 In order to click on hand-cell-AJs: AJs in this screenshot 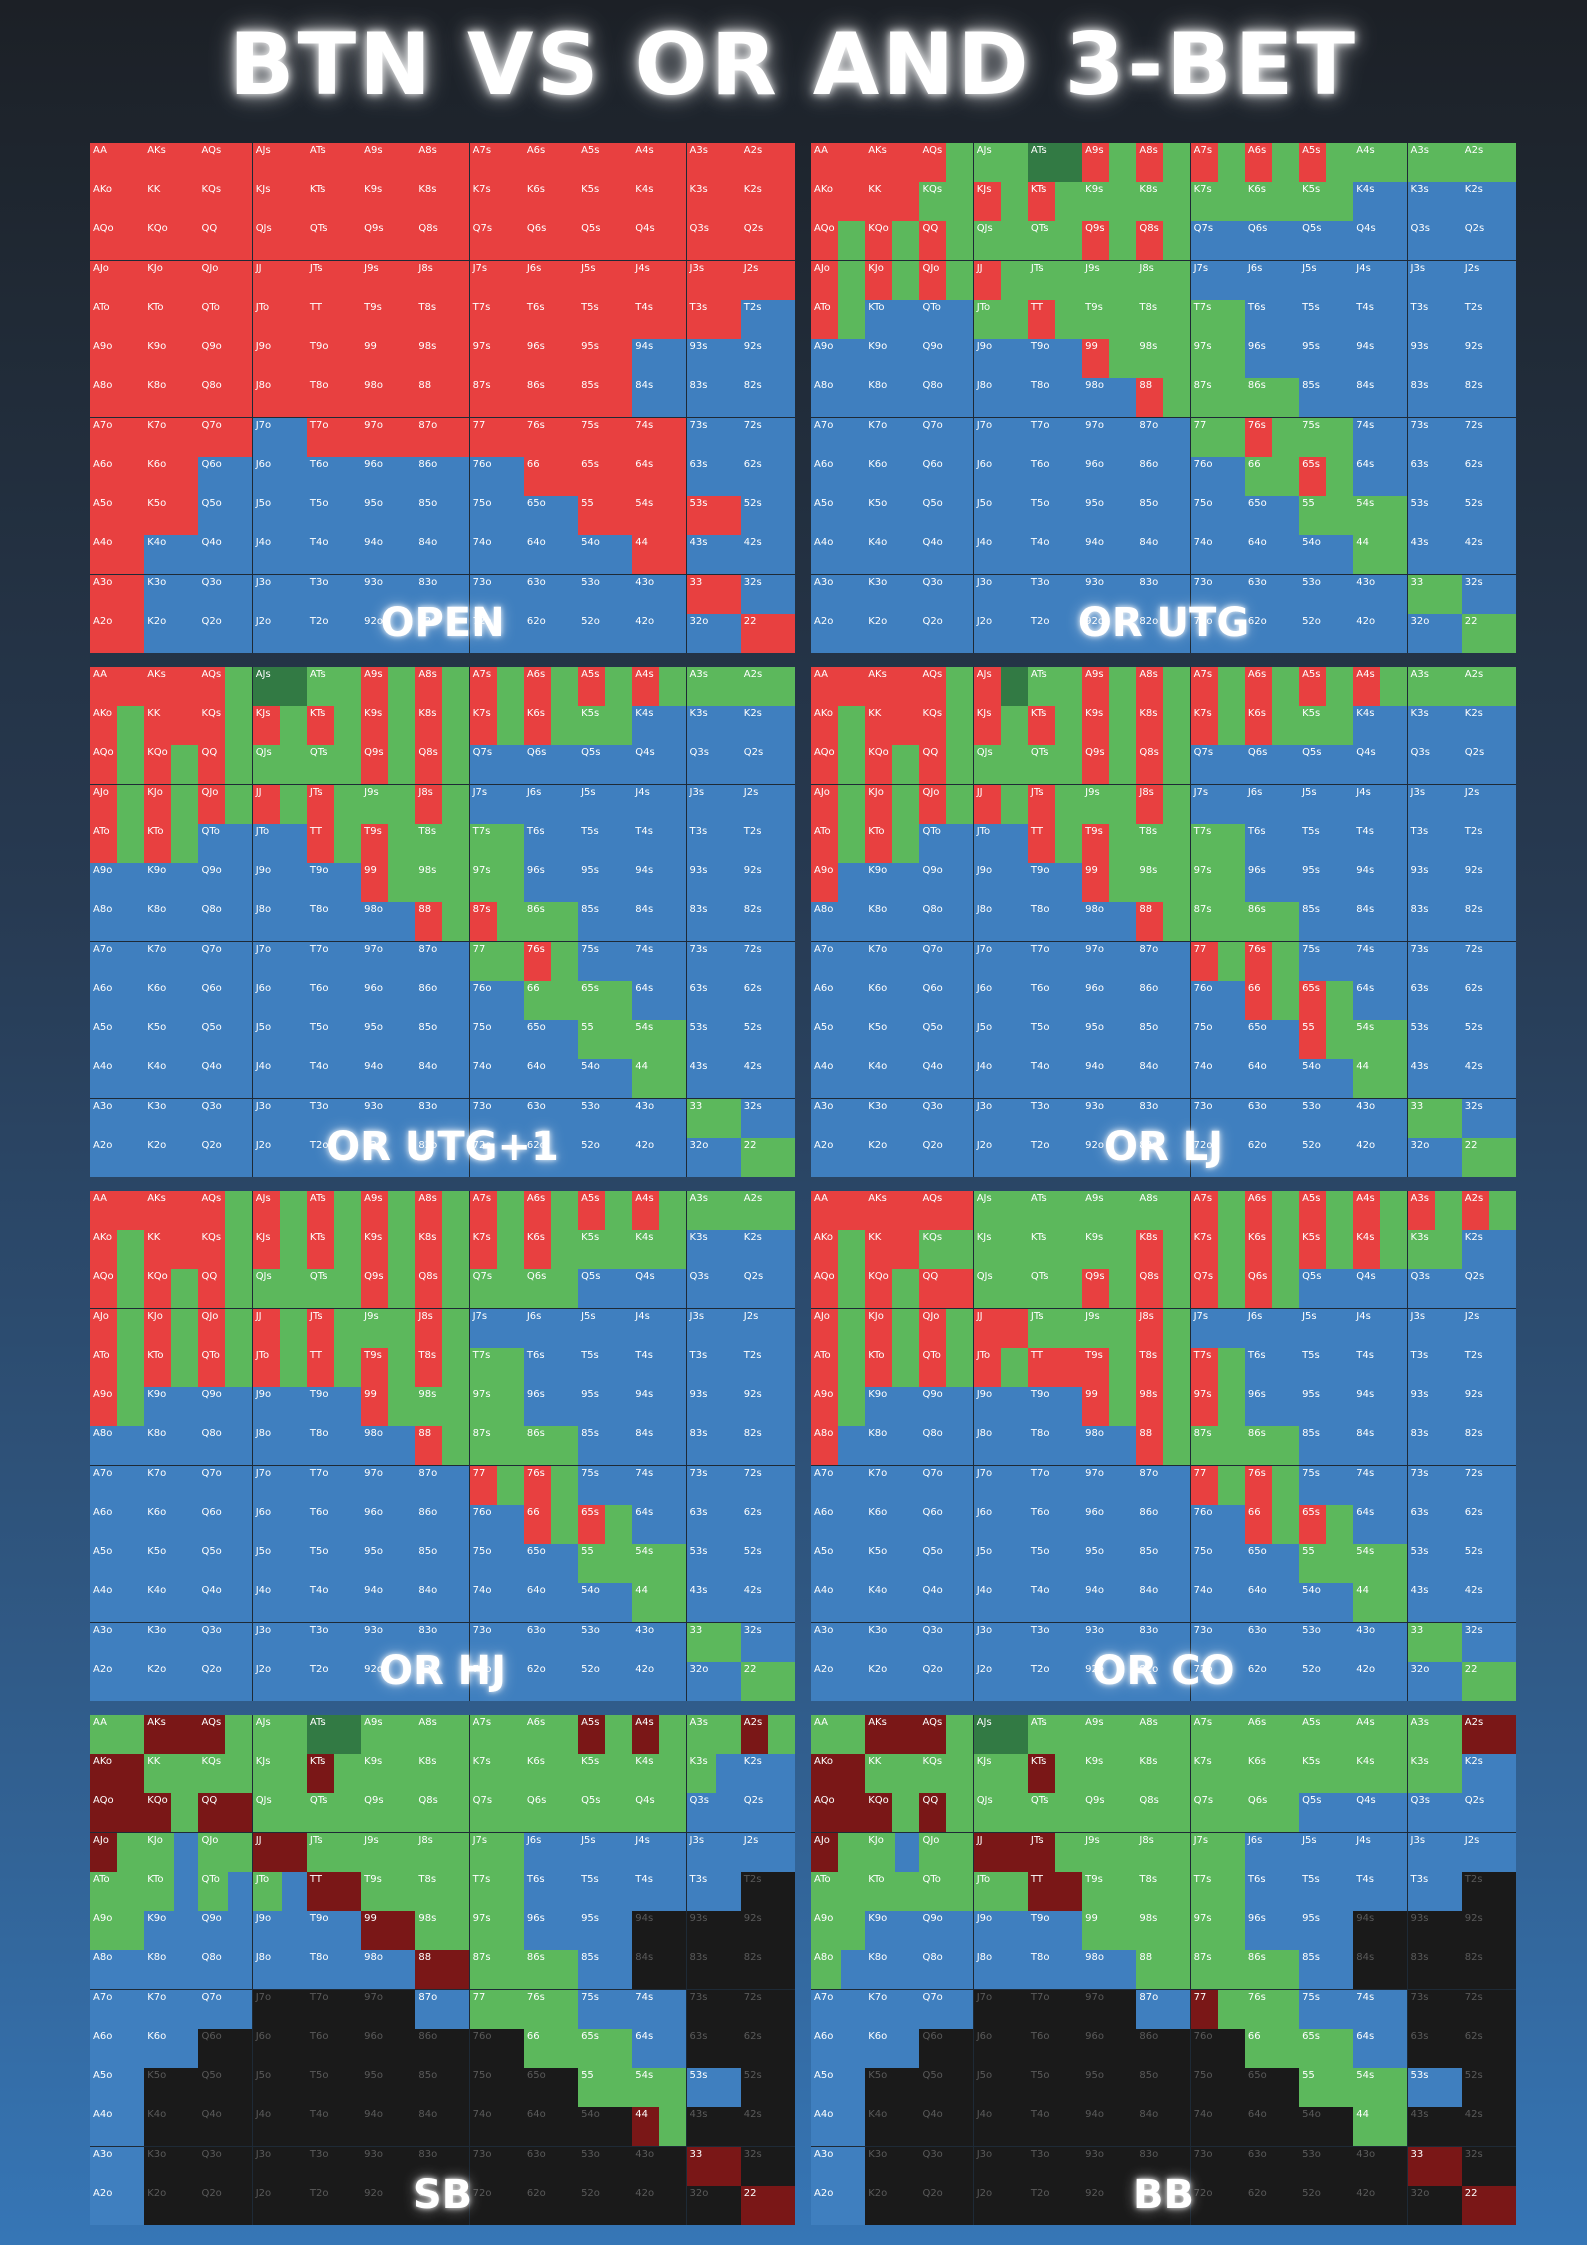, I will do `click(280, 1211)`.